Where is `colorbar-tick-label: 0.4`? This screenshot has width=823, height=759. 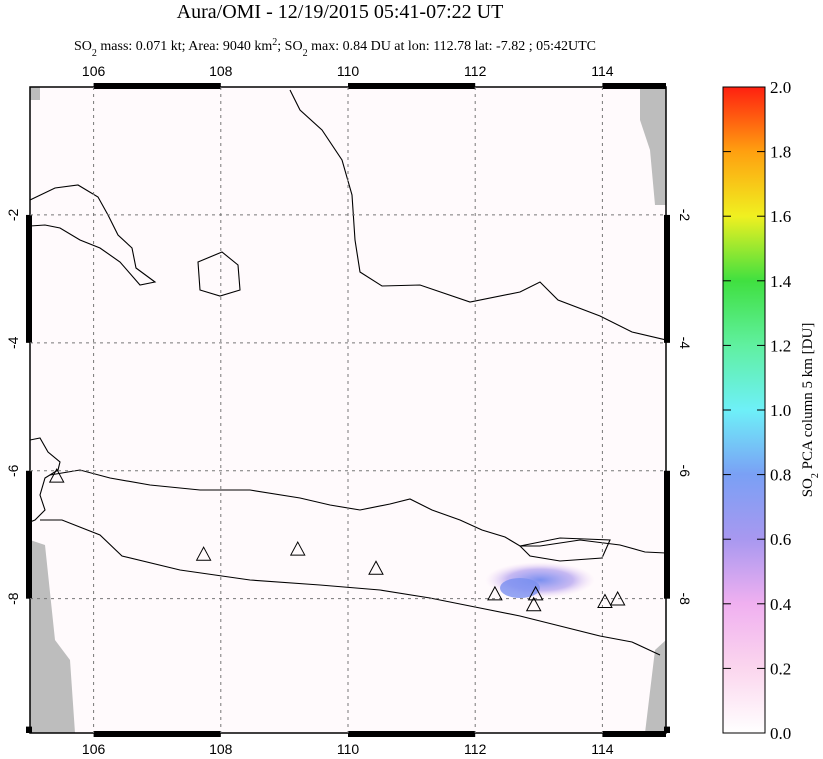
colorbar-tick-label: 0.4 is located at coordinates (781, 604).